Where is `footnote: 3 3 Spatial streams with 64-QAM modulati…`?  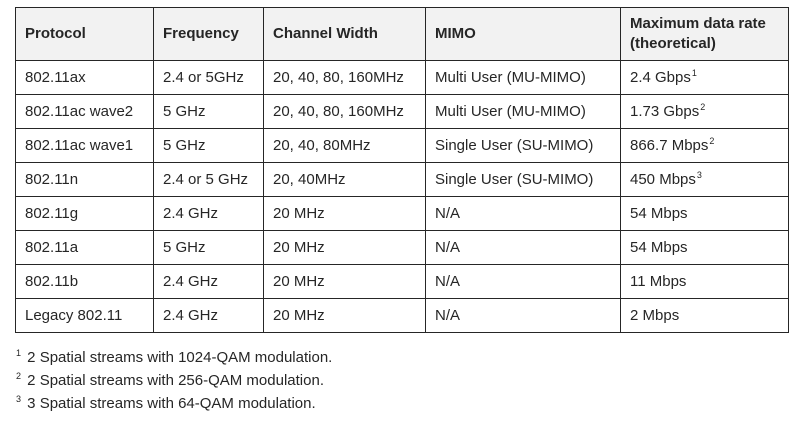
footnote: 3 3 Spatial streams with 64-QAM modulati… is located at coordinates (166, 403).